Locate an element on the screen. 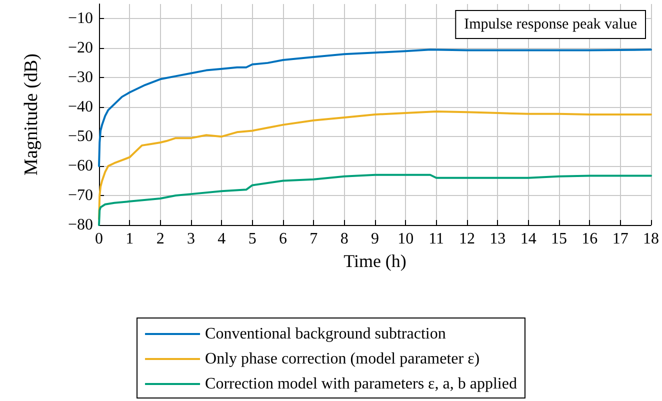 Image resolution: width=662 pixels, height=401 pixels. x-tick-label: 2 is located at coordinates (160, 239).